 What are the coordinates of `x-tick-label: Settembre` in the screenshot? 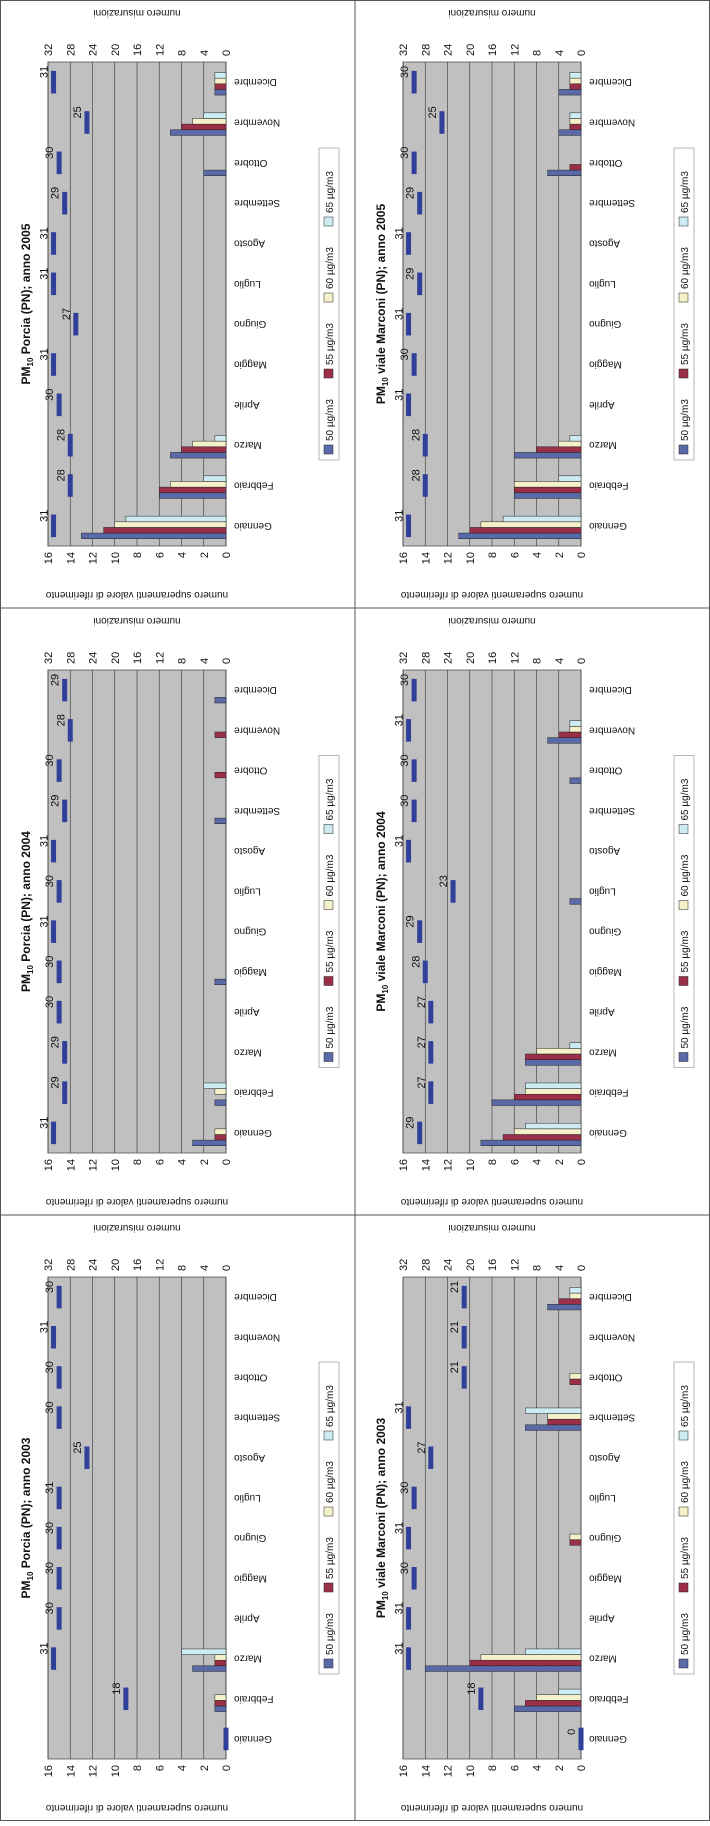 It's located at (612, 202).